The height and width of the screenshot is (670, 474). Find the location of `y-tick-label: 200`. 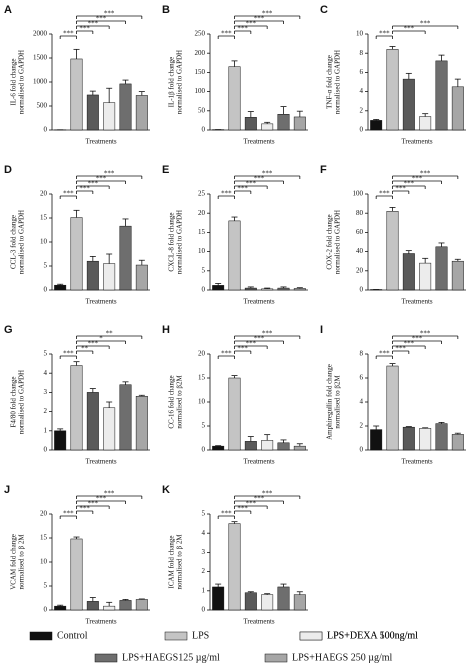

y-tick-label: 200 is located at coordinates (200, 53).